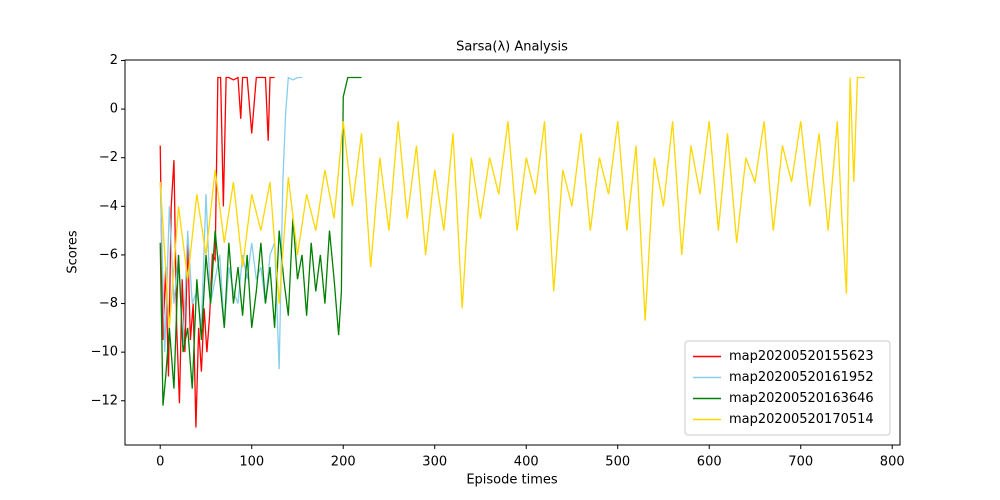 Image resolution: width=1000 pixels, height=500 pixels. I want to click on y-tick-label: −10, so click(104, 352).